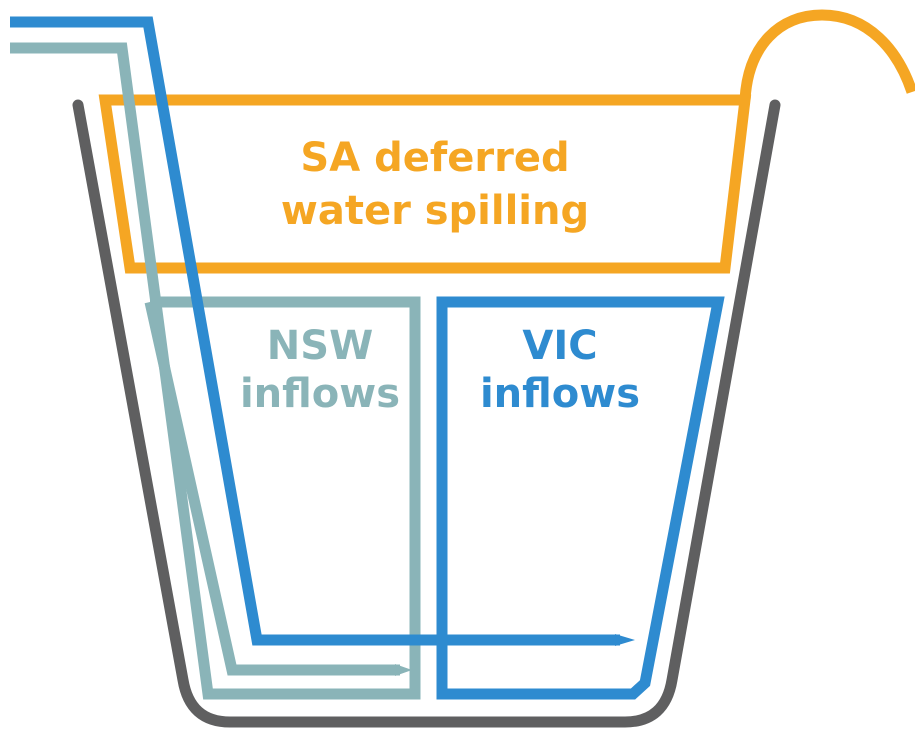  Describe the element at coordinates (434, 158) in the screenshot. I see `sa-label: SA deferred` at that location.